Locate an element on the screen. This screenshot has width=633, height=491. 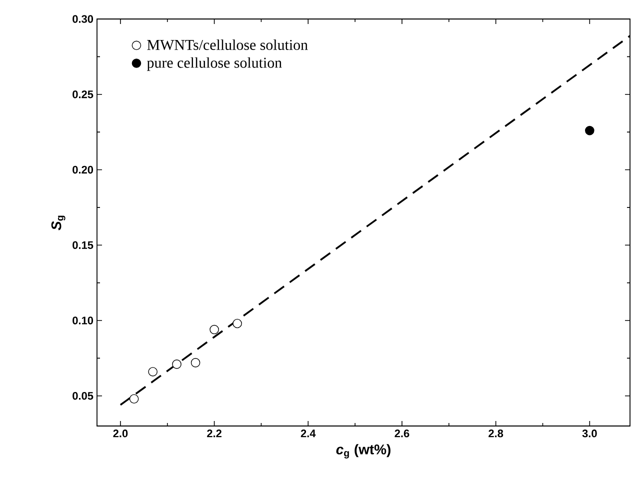
x-axis-title: c$_{g}$ (wt%) is located at coordinates (363, 451).